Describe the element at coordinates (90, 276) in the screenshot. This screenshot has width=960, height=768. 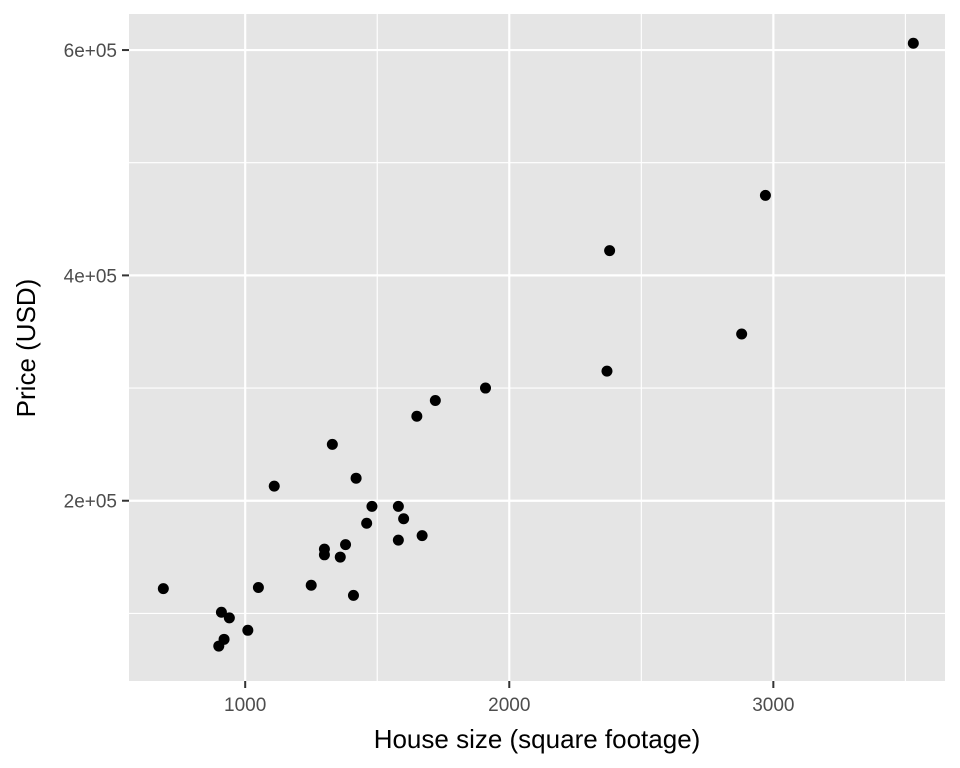
I see `y-tick-label: 4e+05` at that location.